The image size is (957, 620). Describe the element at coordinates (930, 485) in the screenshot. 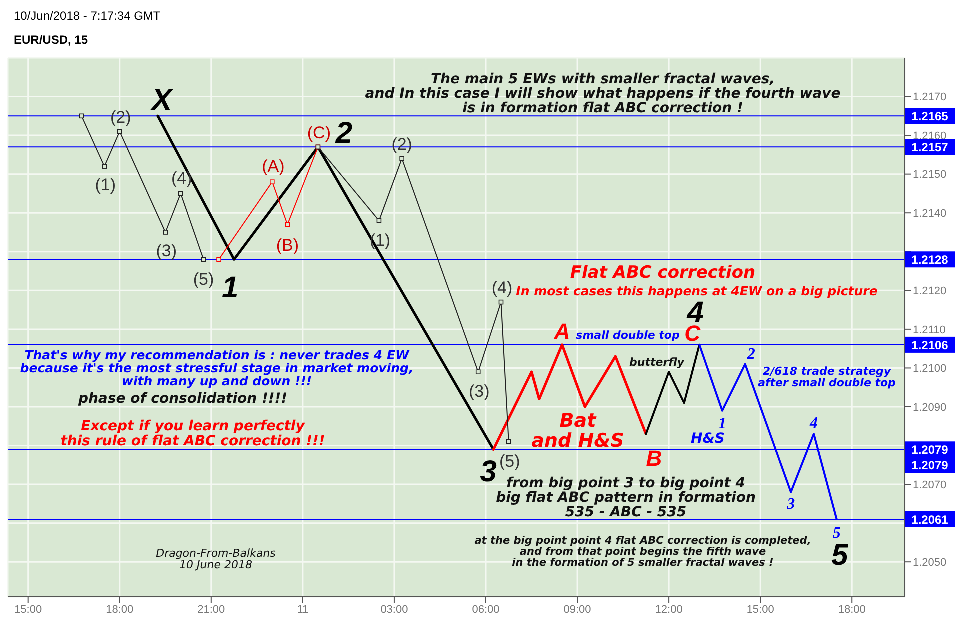

I see `y-tick-label: 1.2070` at that location.